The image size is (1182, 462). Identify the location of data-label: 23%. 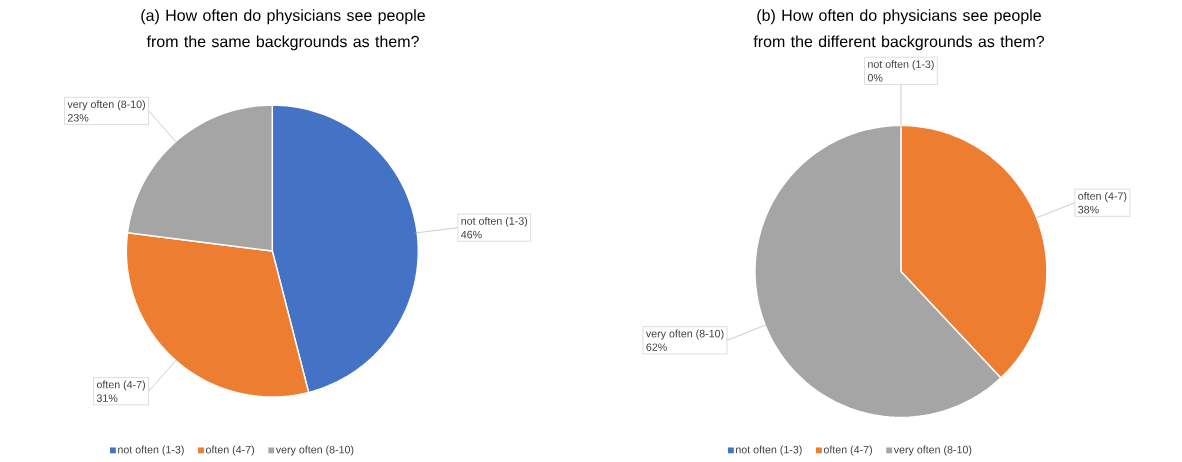
(78, 117).